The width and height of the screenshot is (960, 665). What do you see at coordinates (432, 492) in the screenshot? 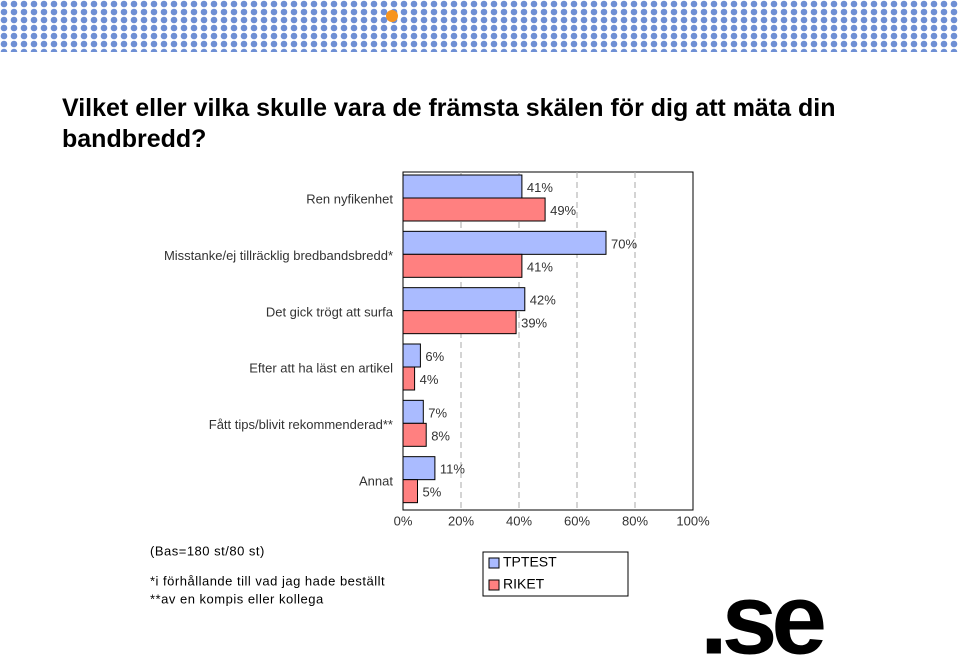
I see `value-label: 5%` at bounding box center [432, 492].